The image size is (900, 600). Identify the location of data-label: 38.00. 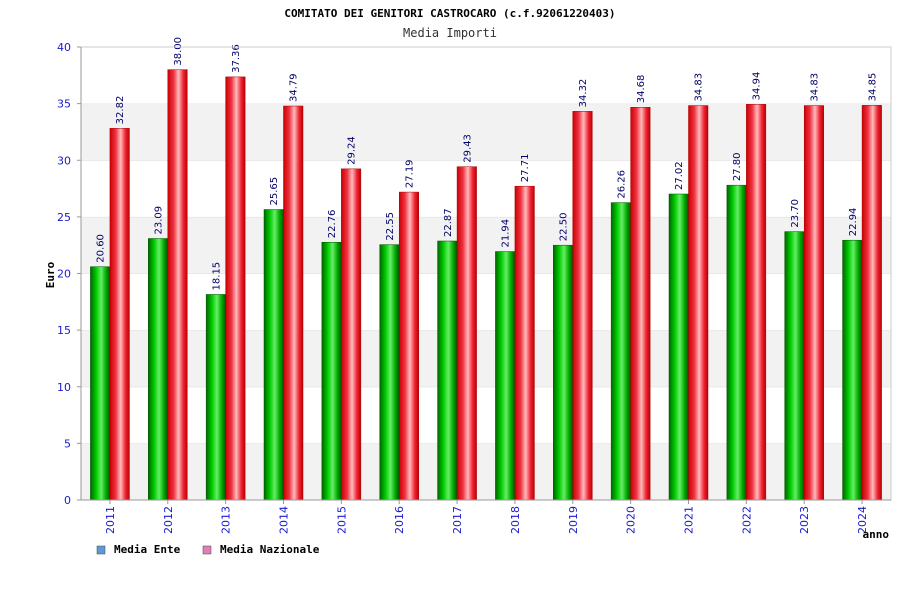
(178, 51).